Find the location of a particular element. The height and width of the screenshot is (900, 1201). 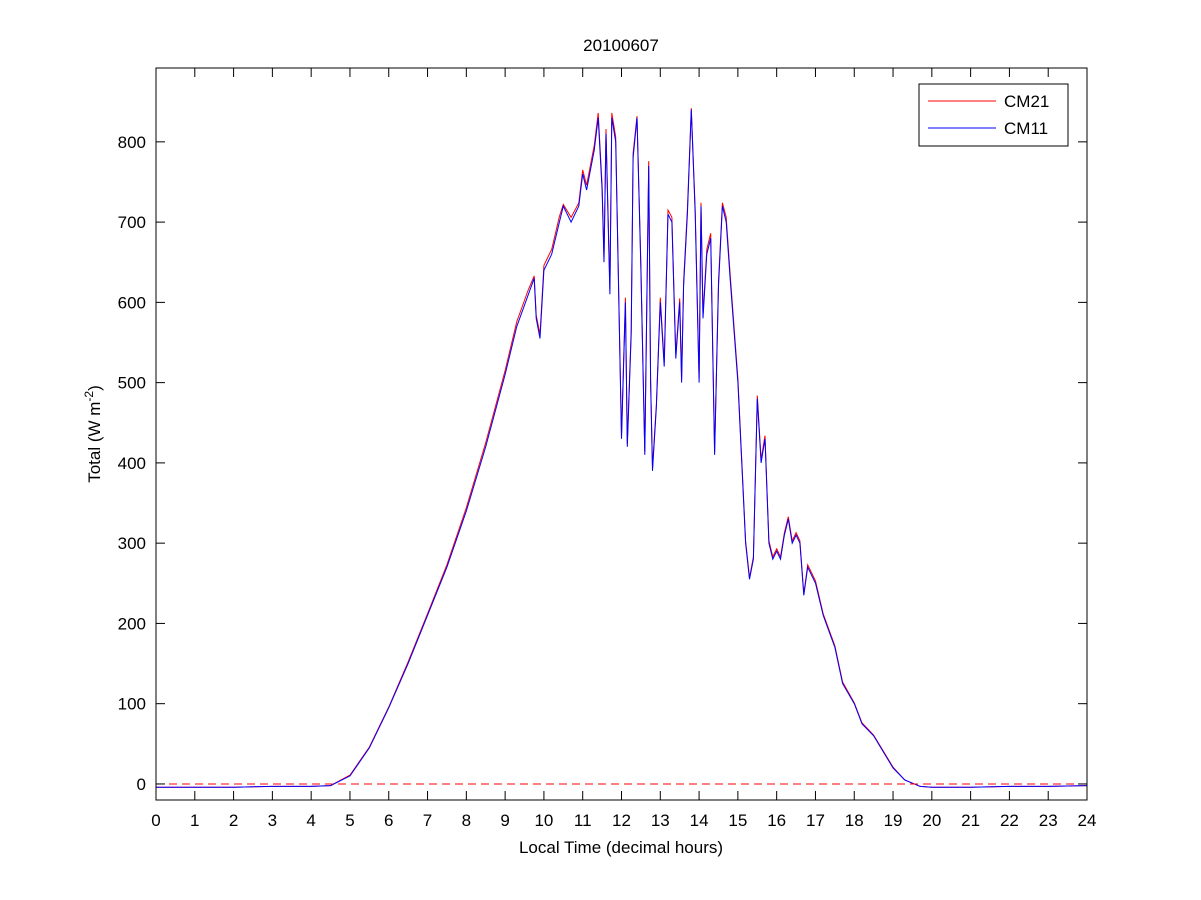

y-axis-label: Total (W m-2) is located at coordinates (93, 434).